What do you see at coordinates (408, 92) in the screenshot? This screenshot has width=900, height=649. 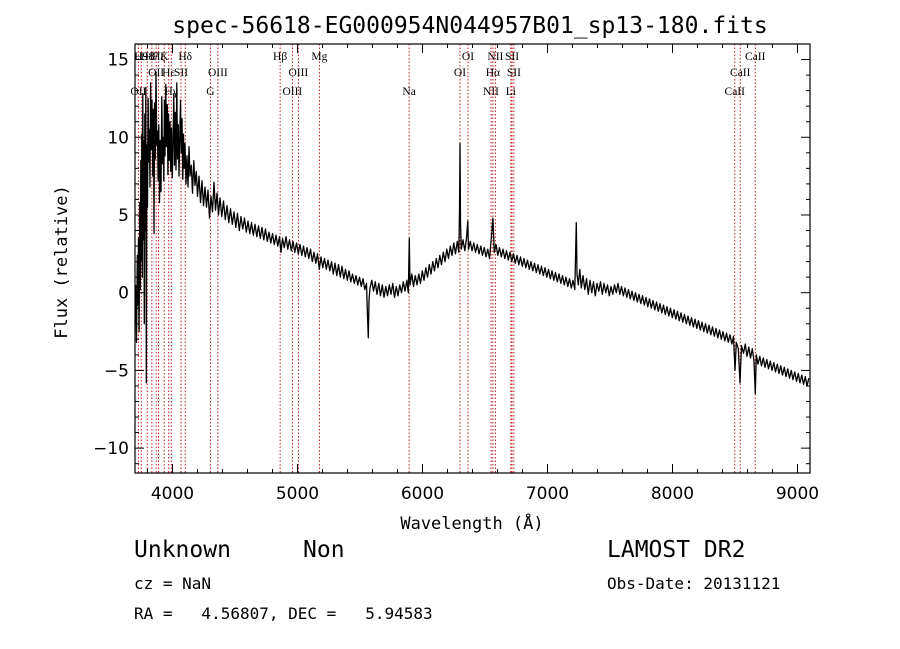 I see `line-label-17: Na` at bounding box center [408, 92].